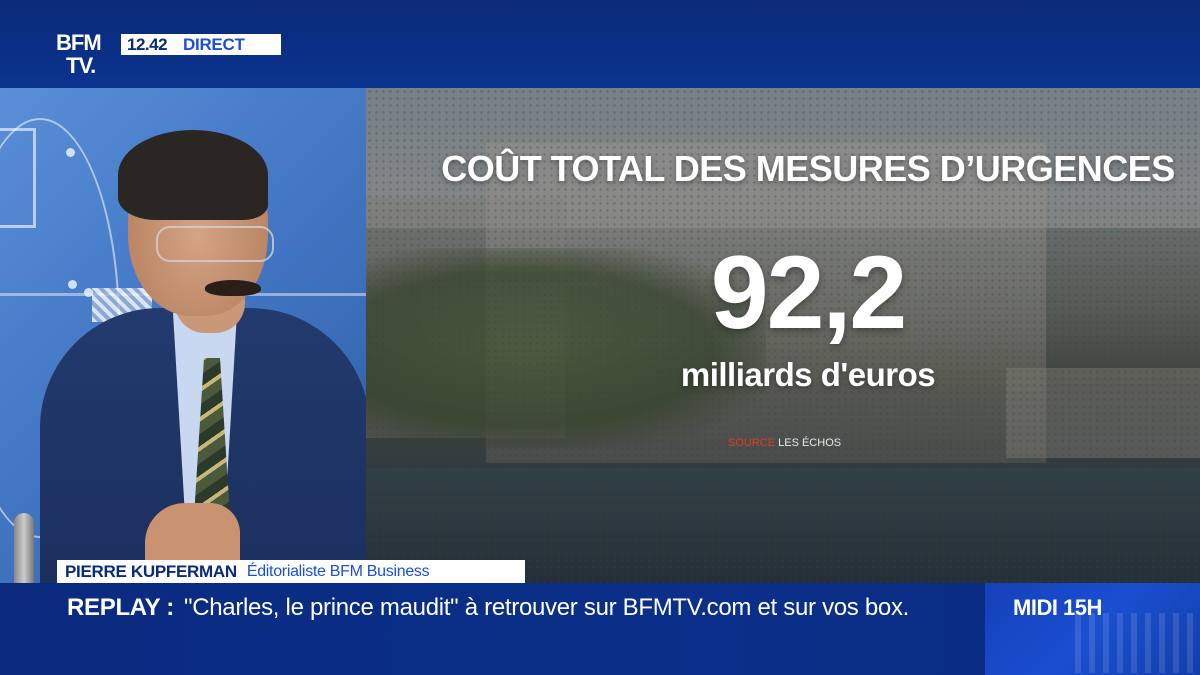 The width and height of the screenshot is (1200, 675). Describe the element at coordinates (1135, 643) in the screenshot. I see `program-badge-decor` at that location.